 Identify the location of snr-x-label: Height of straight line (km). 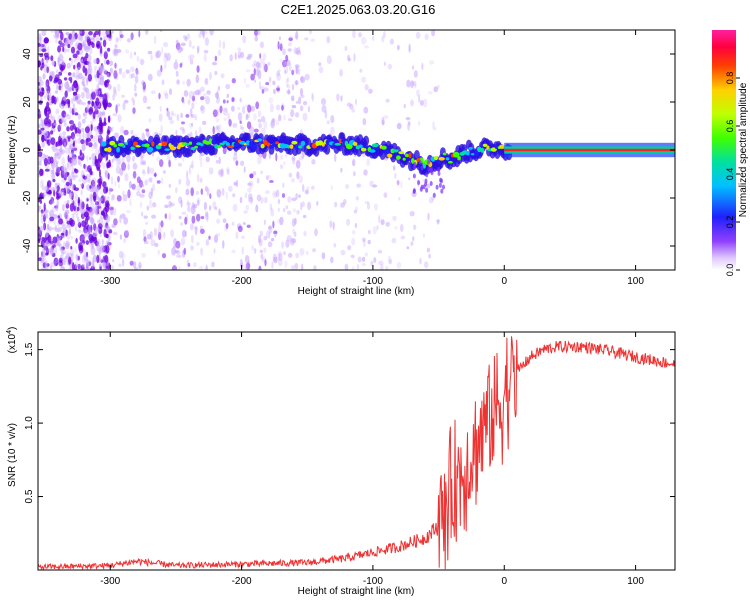
(356, 591).